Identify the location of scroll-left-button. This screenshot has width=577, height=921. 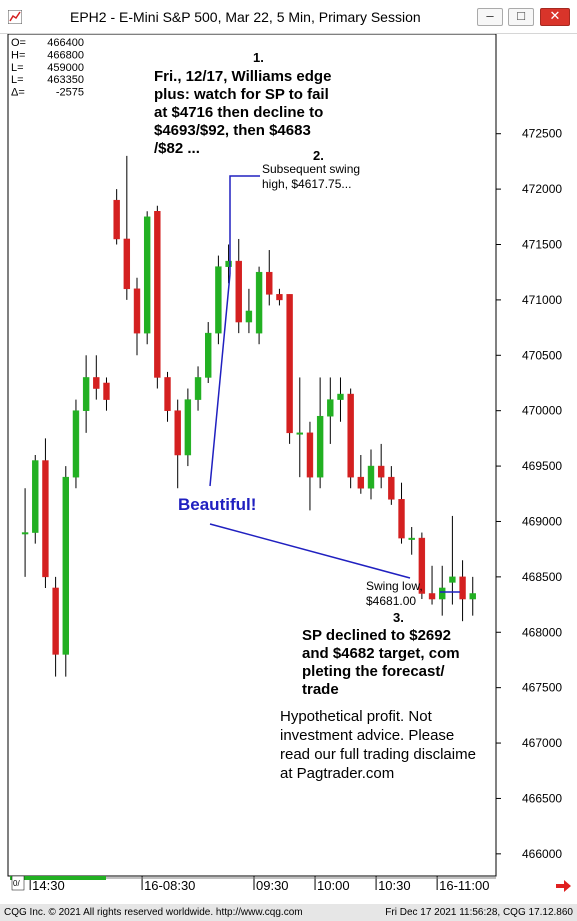
(18, 883).